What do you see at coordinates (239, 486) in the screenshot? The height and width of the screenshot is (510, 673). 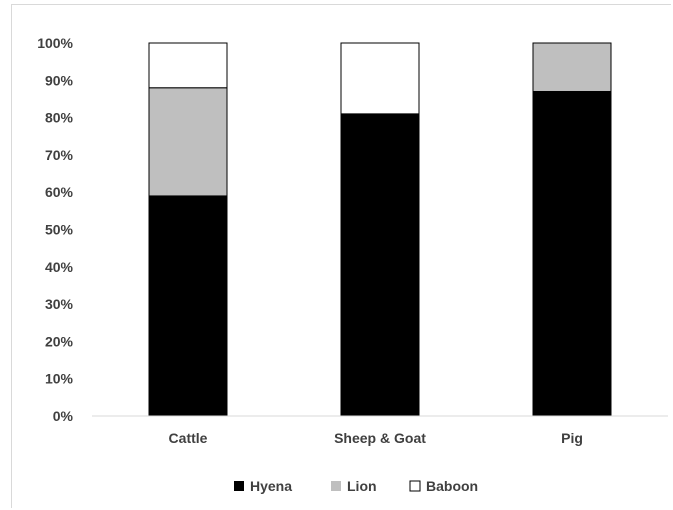 I see `legend-swatch-hyena` at bounding box center [239, 486].